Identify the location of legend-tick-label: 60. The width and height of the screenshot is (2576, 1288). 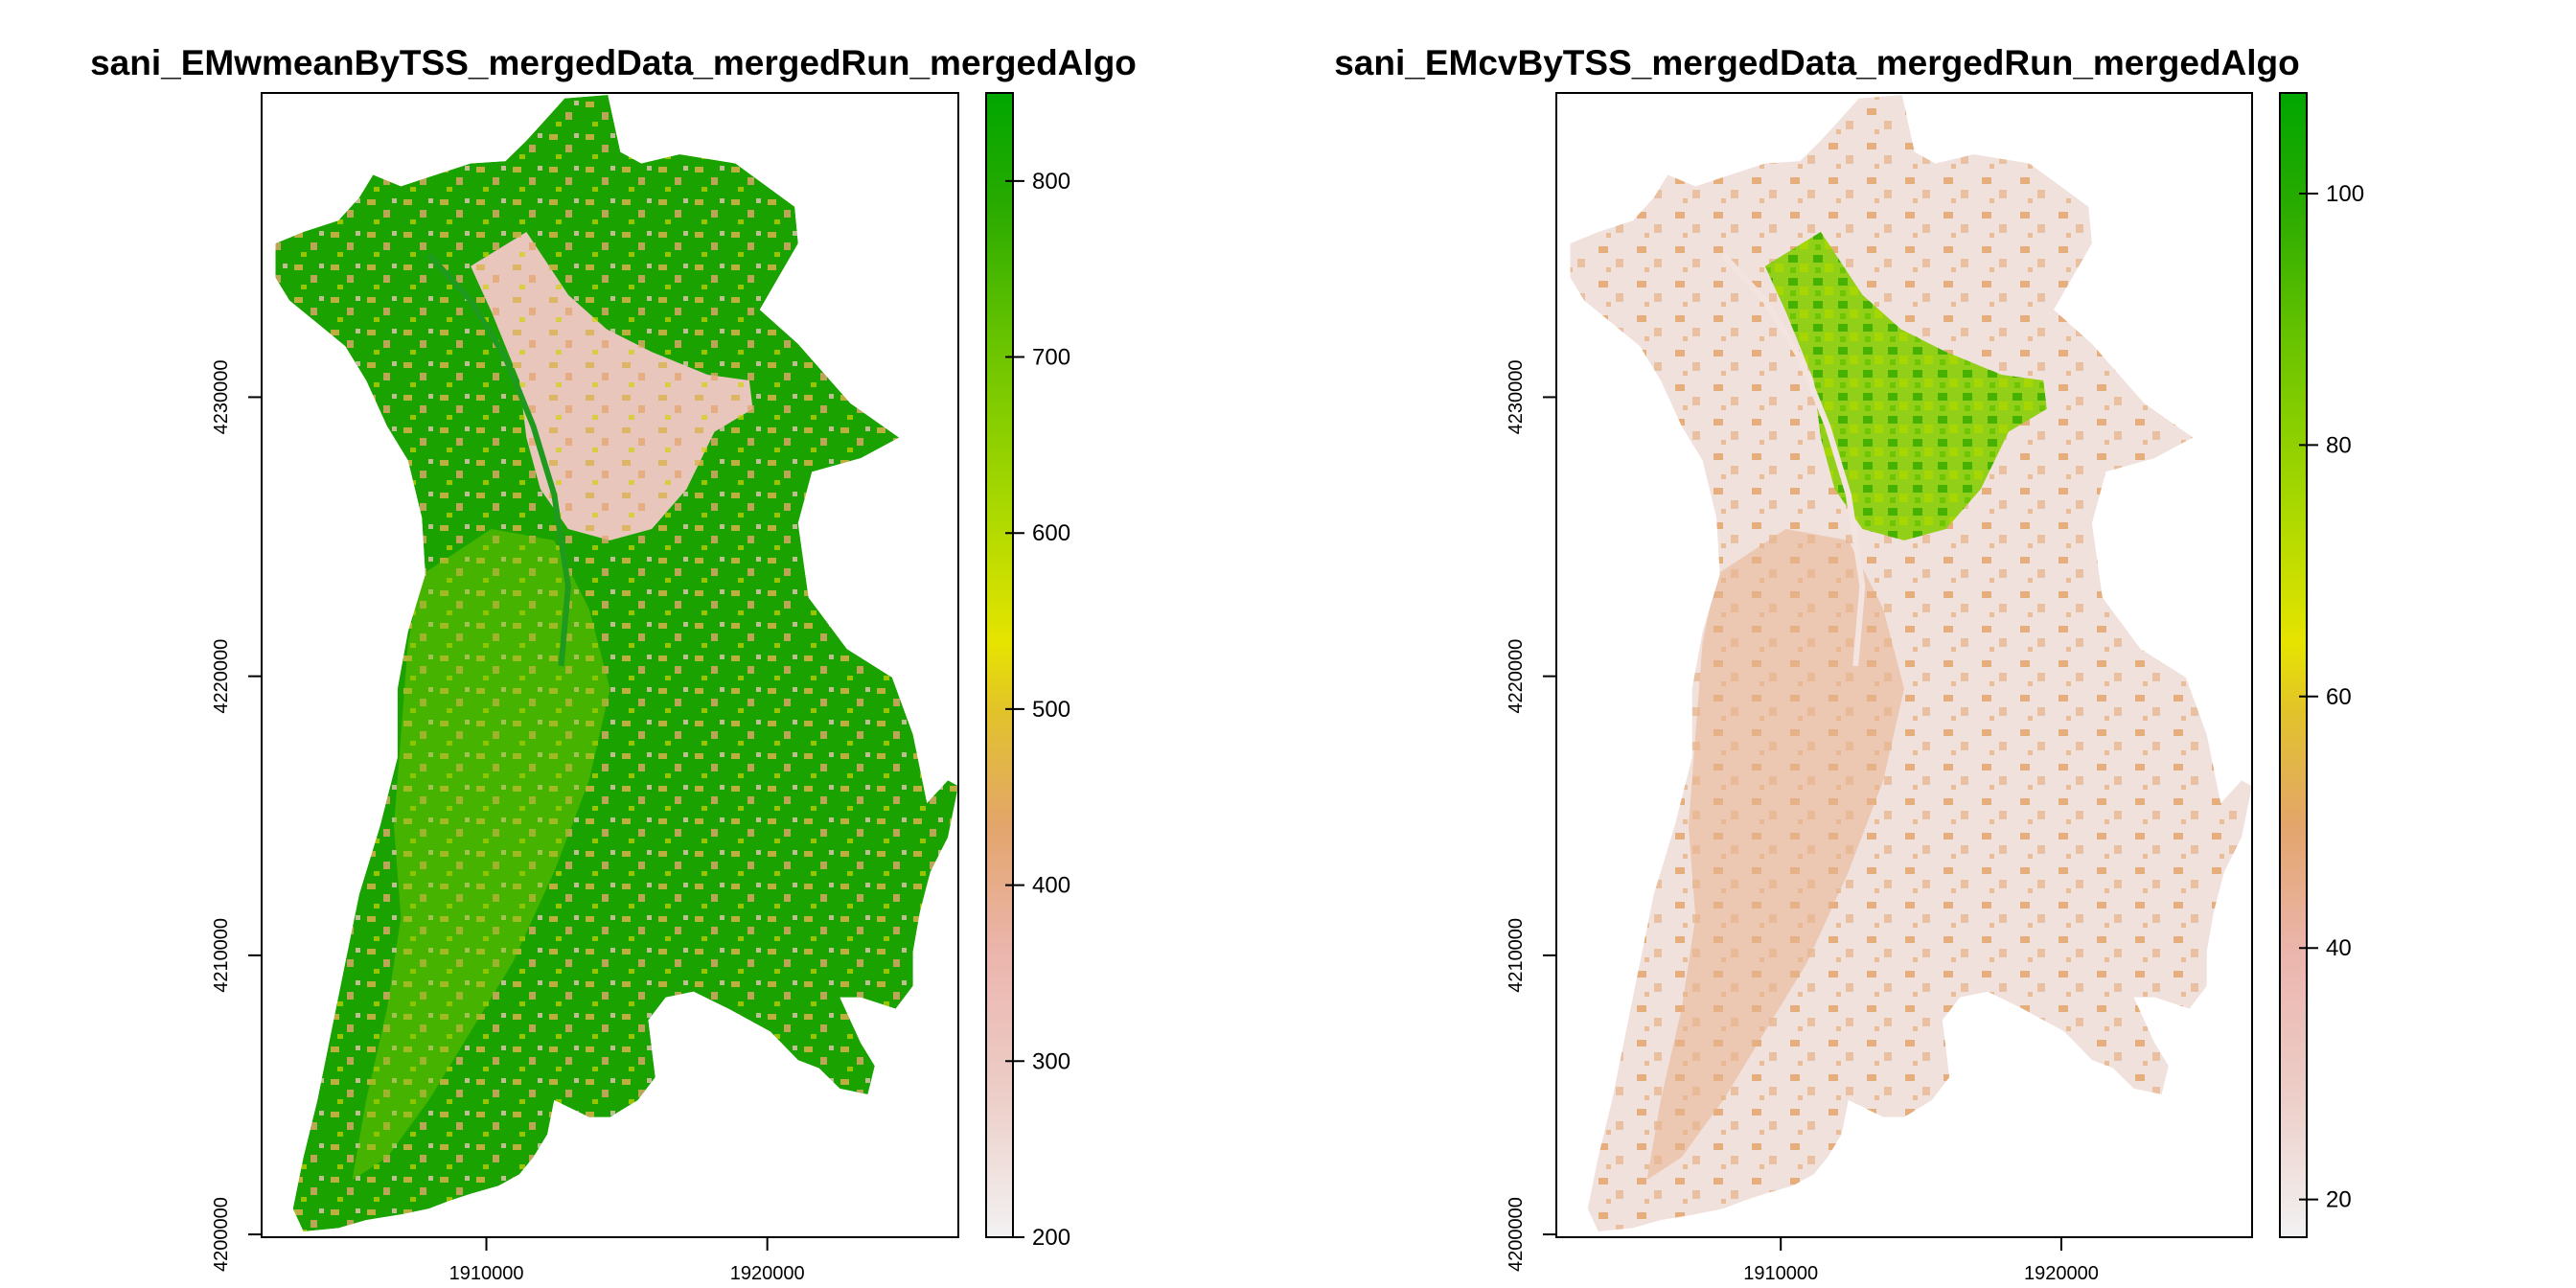
(2339, 697).